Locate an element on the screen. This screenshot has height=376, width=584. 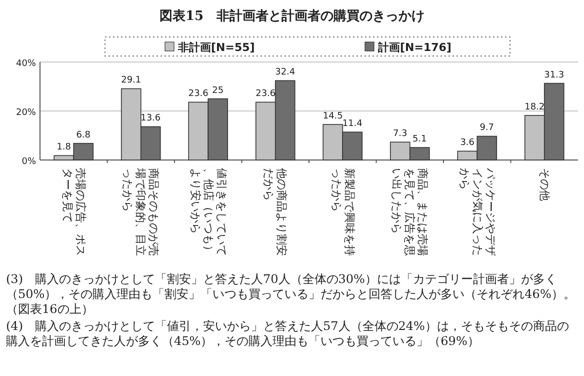
x-tick-label: 他の商品より割安だから is located at coordinates (275, 213).